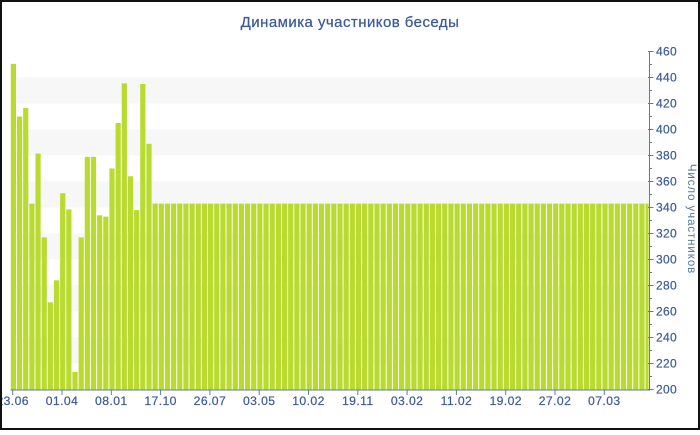  What do you see at coordinates (666, 182) in the screenshot?
I see `svg-text: 360` at bounding box center [666, 182].